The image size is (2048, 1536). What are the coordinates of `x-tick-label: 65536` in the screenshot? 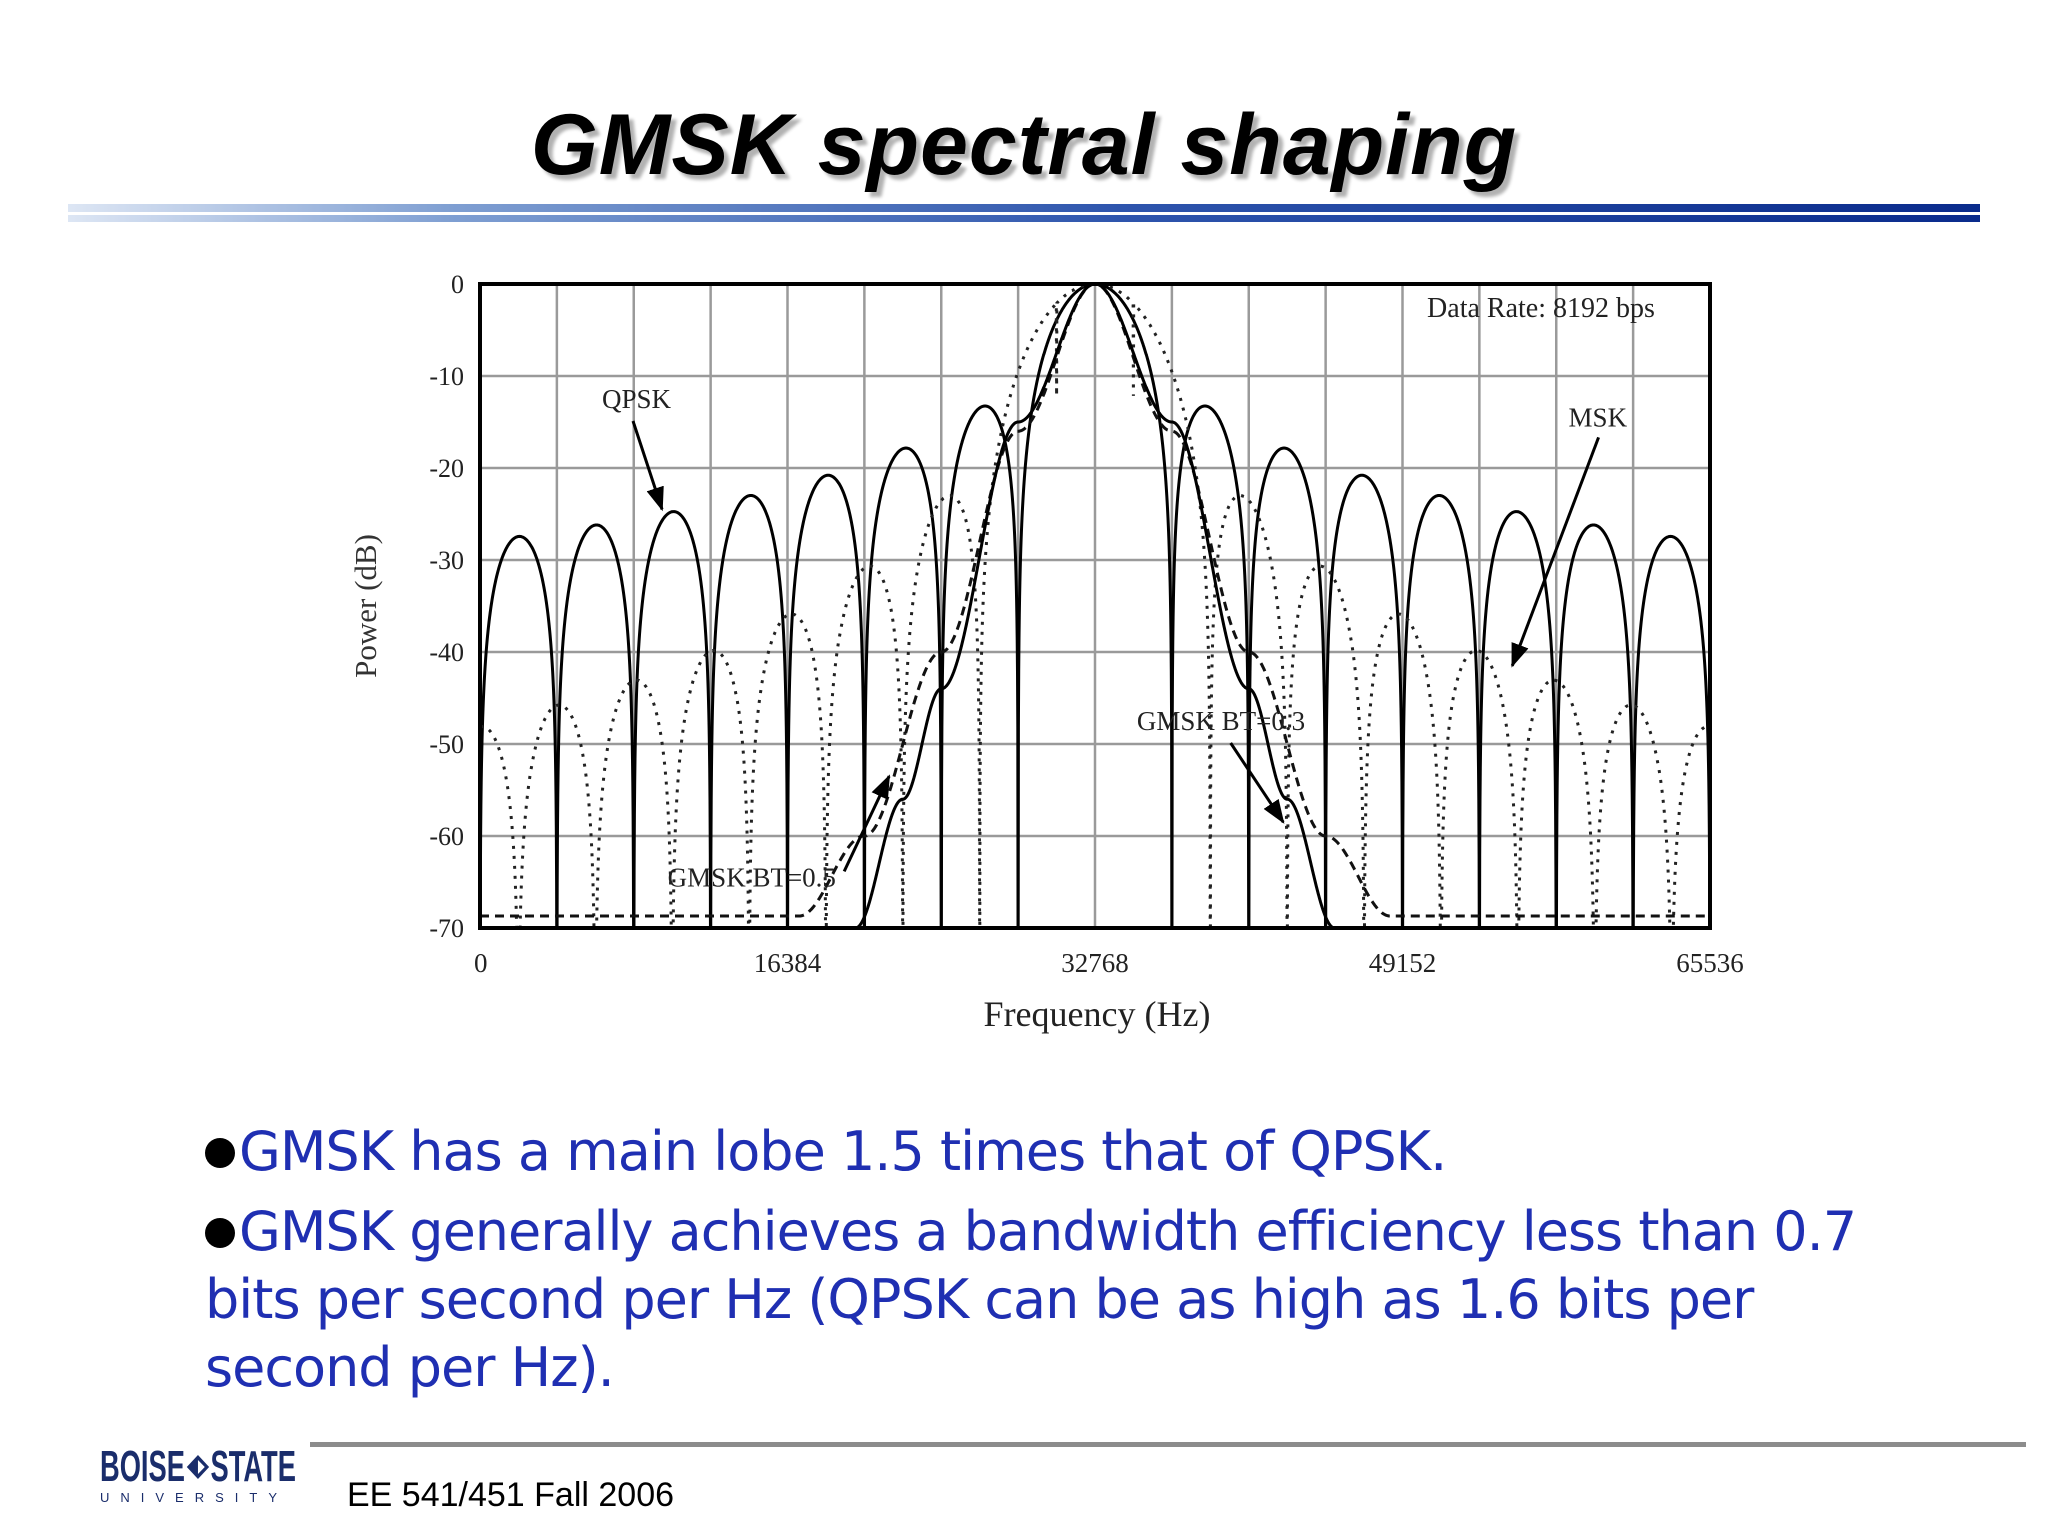 It's located at (1710, 963).